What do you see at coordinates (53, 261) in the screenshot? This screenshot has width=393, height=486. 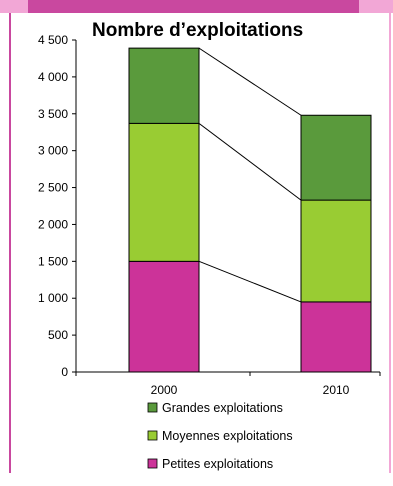 I see `y-tick-label: 1 500` at bounding box center [53, 261].